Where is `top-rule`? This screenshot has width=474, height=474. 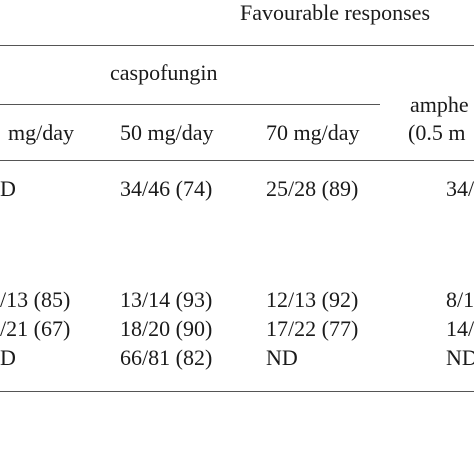 top-rule is located at coordinates (237, 45).